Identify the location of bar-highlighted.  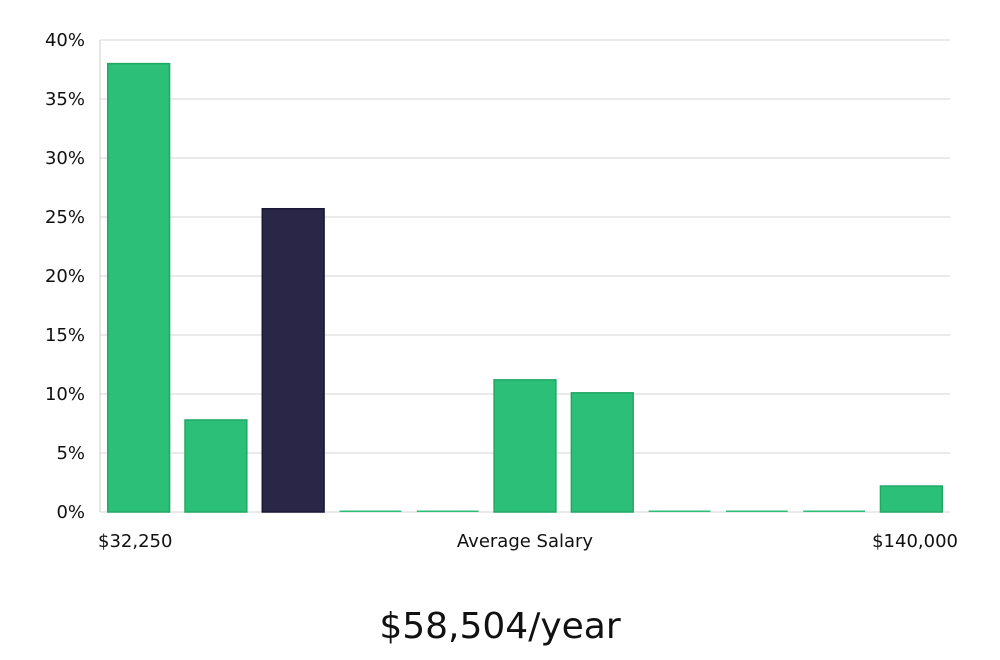
(293, 360).